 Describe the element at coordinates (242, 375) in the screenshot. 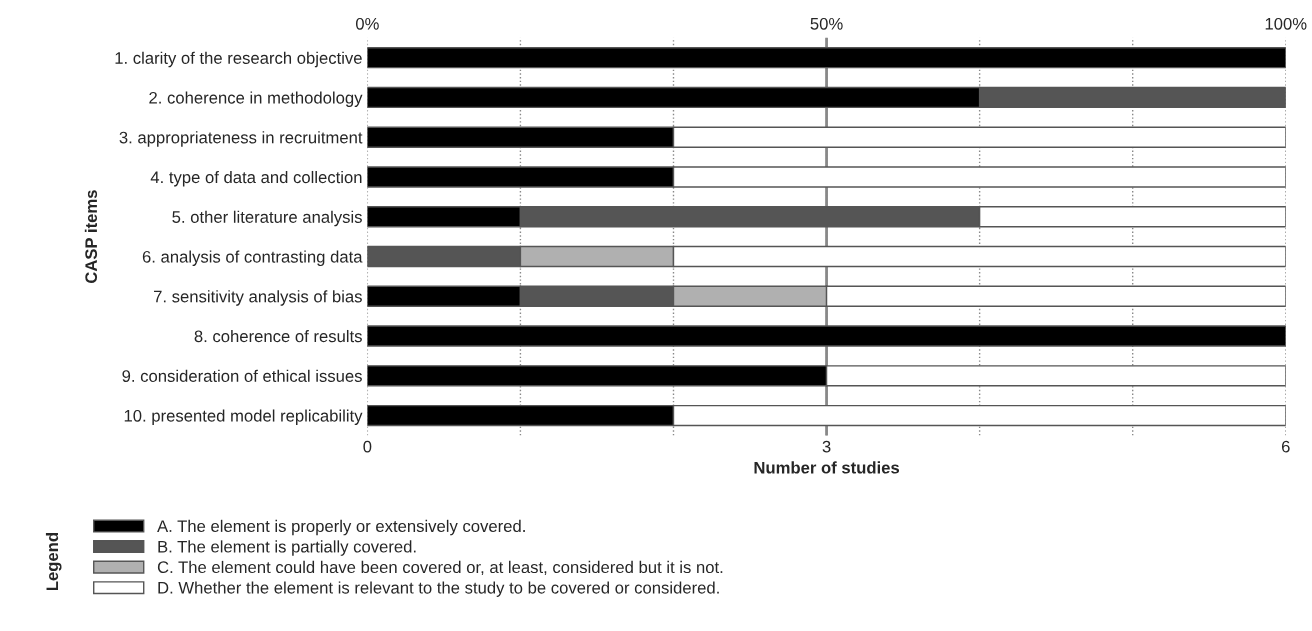

I see `y-tick-label: 9. consideration of ethical issues` at that location.